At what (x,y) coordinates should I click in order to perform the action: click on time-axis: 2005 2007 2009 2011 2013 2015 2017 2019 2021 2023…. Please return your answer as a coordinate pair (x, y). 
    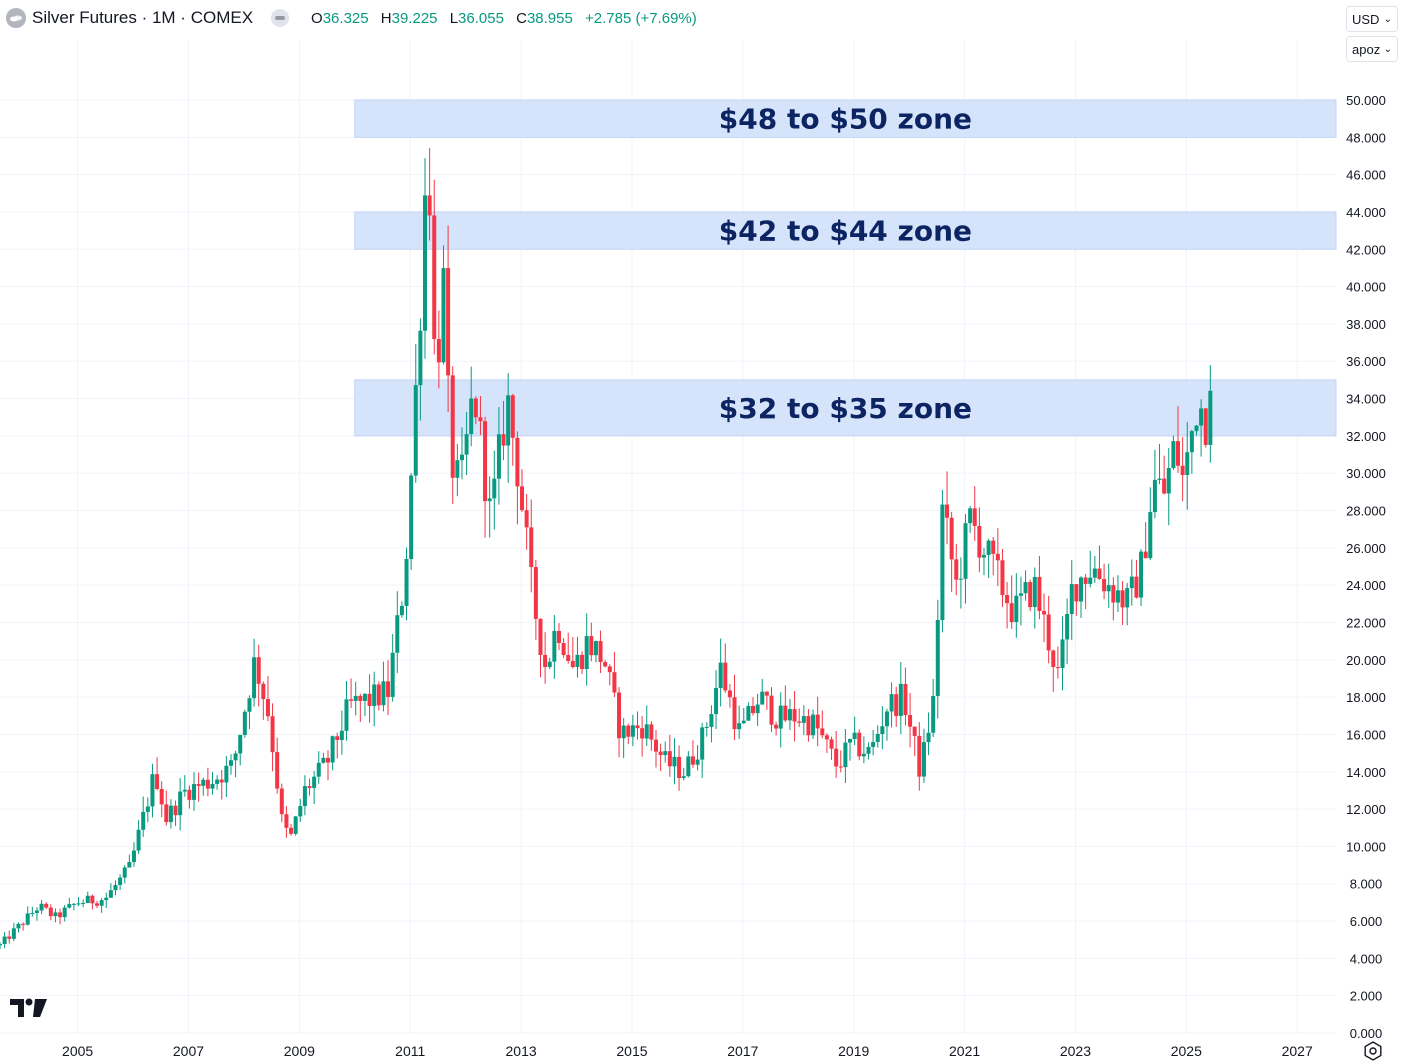
    Looking at the image, I should click on (687, 1051).